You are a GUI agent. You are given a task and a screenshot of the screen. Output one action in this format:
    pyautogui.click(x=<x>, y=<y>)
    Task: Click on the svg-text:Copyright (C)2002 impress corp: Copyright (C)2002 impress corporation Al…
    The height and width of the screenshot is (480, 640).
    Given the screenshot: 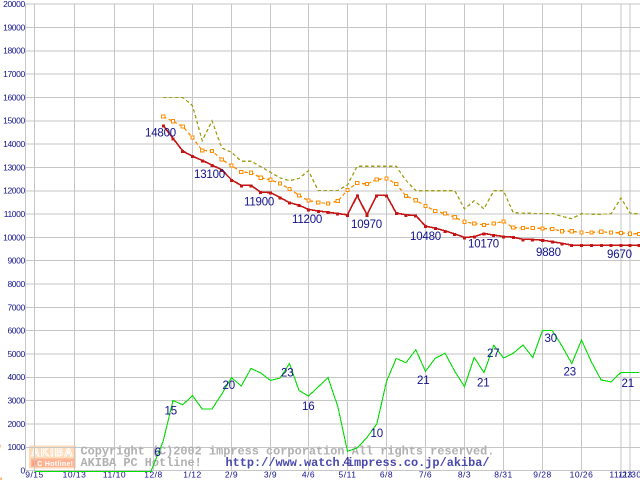 What is the action you would take?
    pyautogui.click(x=288, y=451)
    